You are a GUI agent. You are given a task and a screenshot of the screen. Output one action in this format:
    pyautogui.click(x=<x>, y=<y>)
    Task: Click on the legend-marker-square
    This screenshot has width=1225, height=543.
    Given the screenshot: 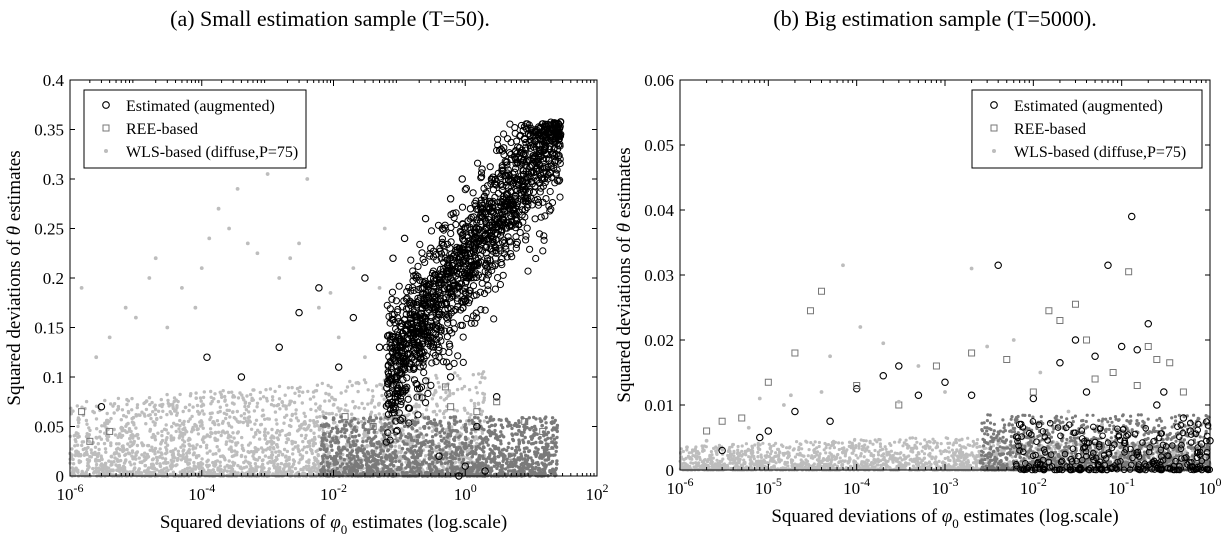 What is the action you would take?
    pyautogui.click(x=994, y=128)
    